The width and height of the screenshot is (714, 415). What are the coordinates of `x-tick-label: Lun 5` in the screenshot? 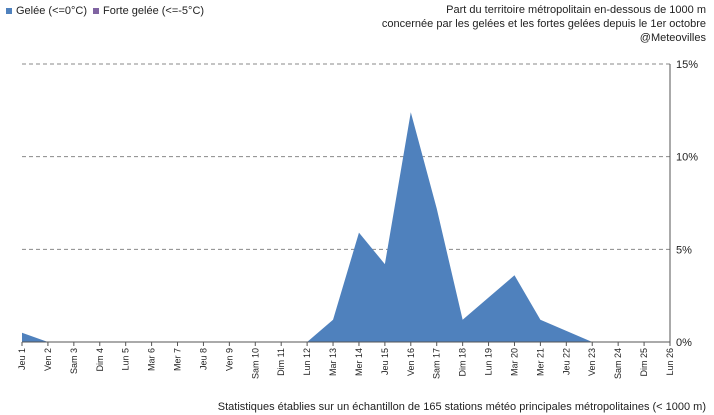 It's located at (126, 359).